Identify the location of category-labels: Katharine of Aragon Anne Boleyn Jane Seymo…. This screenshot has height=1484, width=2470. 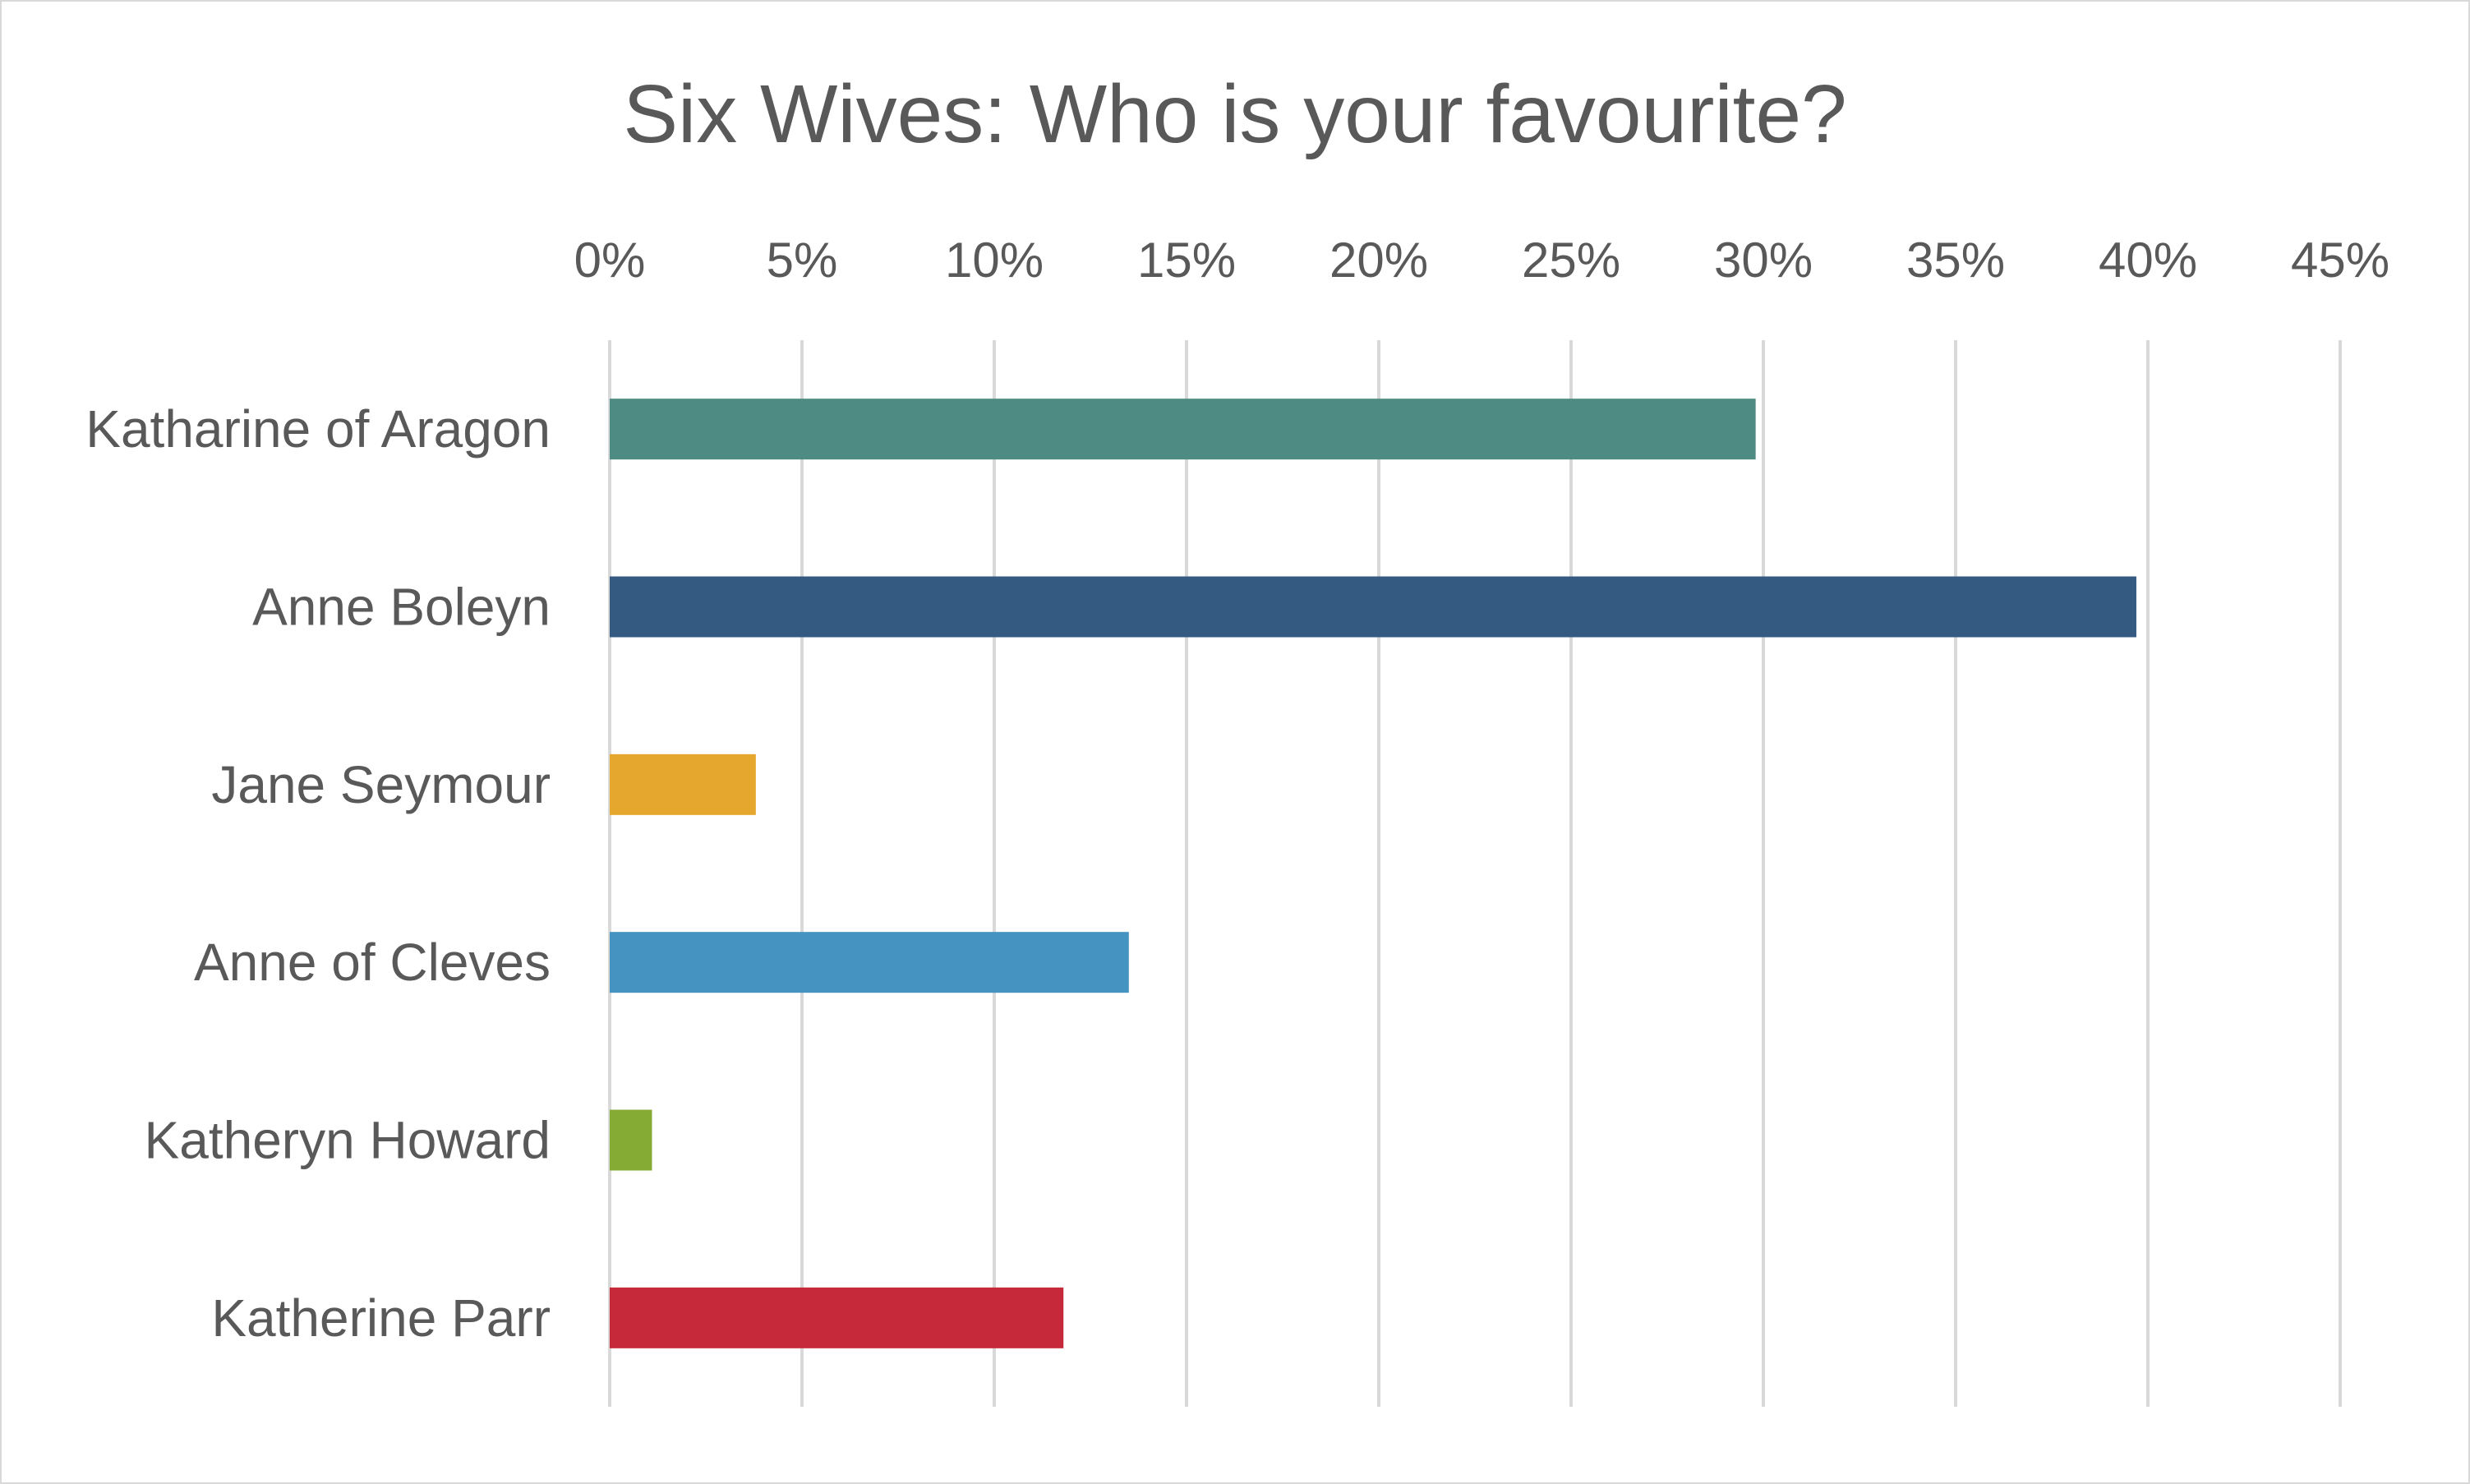
(318, 873).